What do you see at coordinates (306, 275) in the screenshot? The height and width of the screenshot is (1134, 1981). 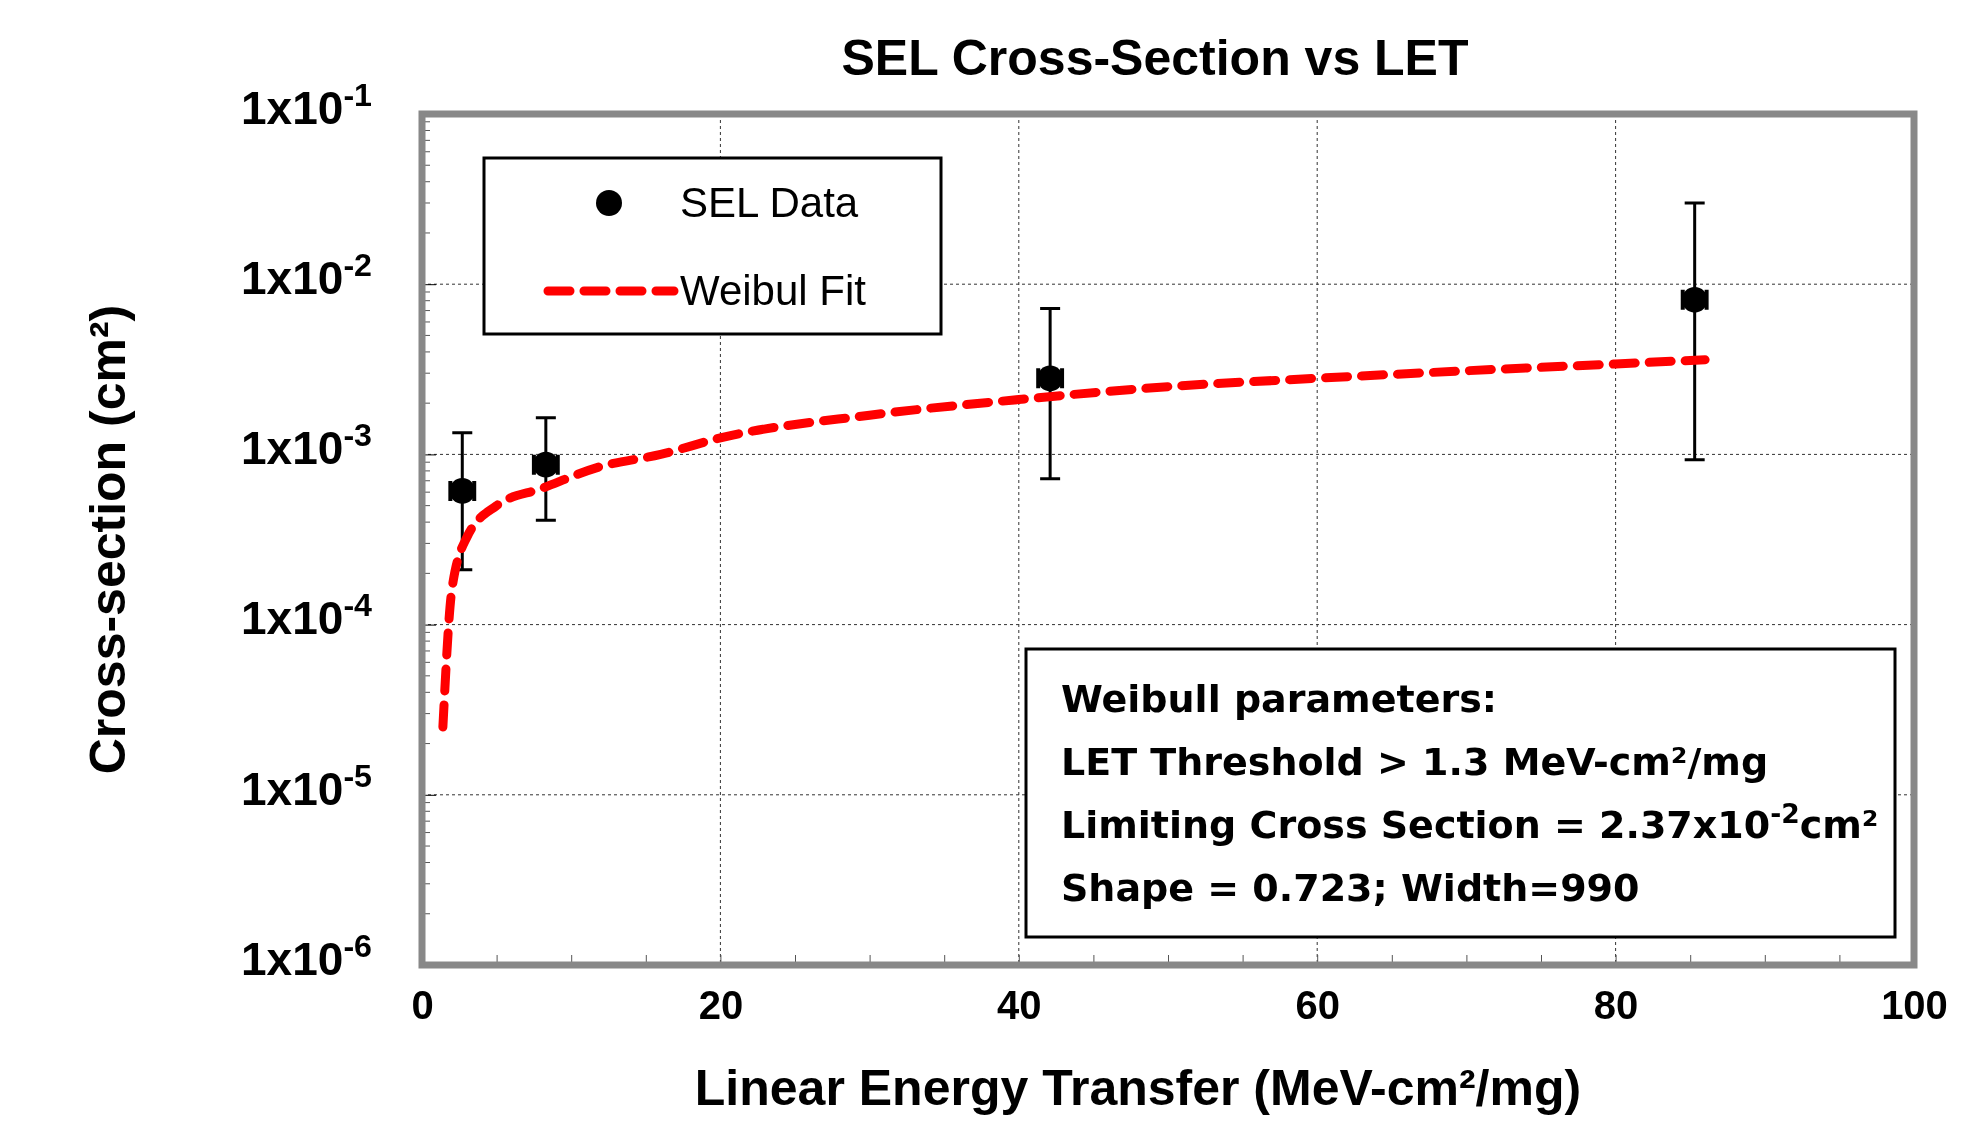 I see `y-tick-label: 1x10$^{-2}$` at bounding box center [306, 275].